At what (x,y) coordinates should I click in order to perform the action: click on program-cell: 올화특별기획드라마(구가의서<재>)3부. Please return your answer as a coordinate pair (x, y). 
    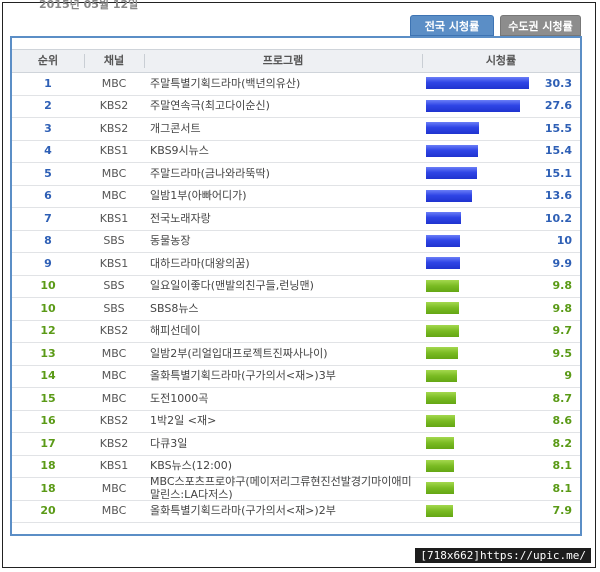
    Looking at the image, I should click on (243, 376).